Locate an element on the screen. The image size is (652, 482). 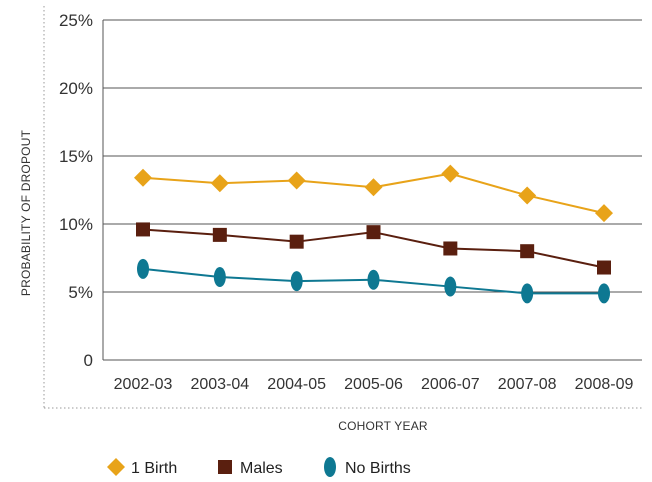
legend-marker-no-births is located at coordinates (330, 467).